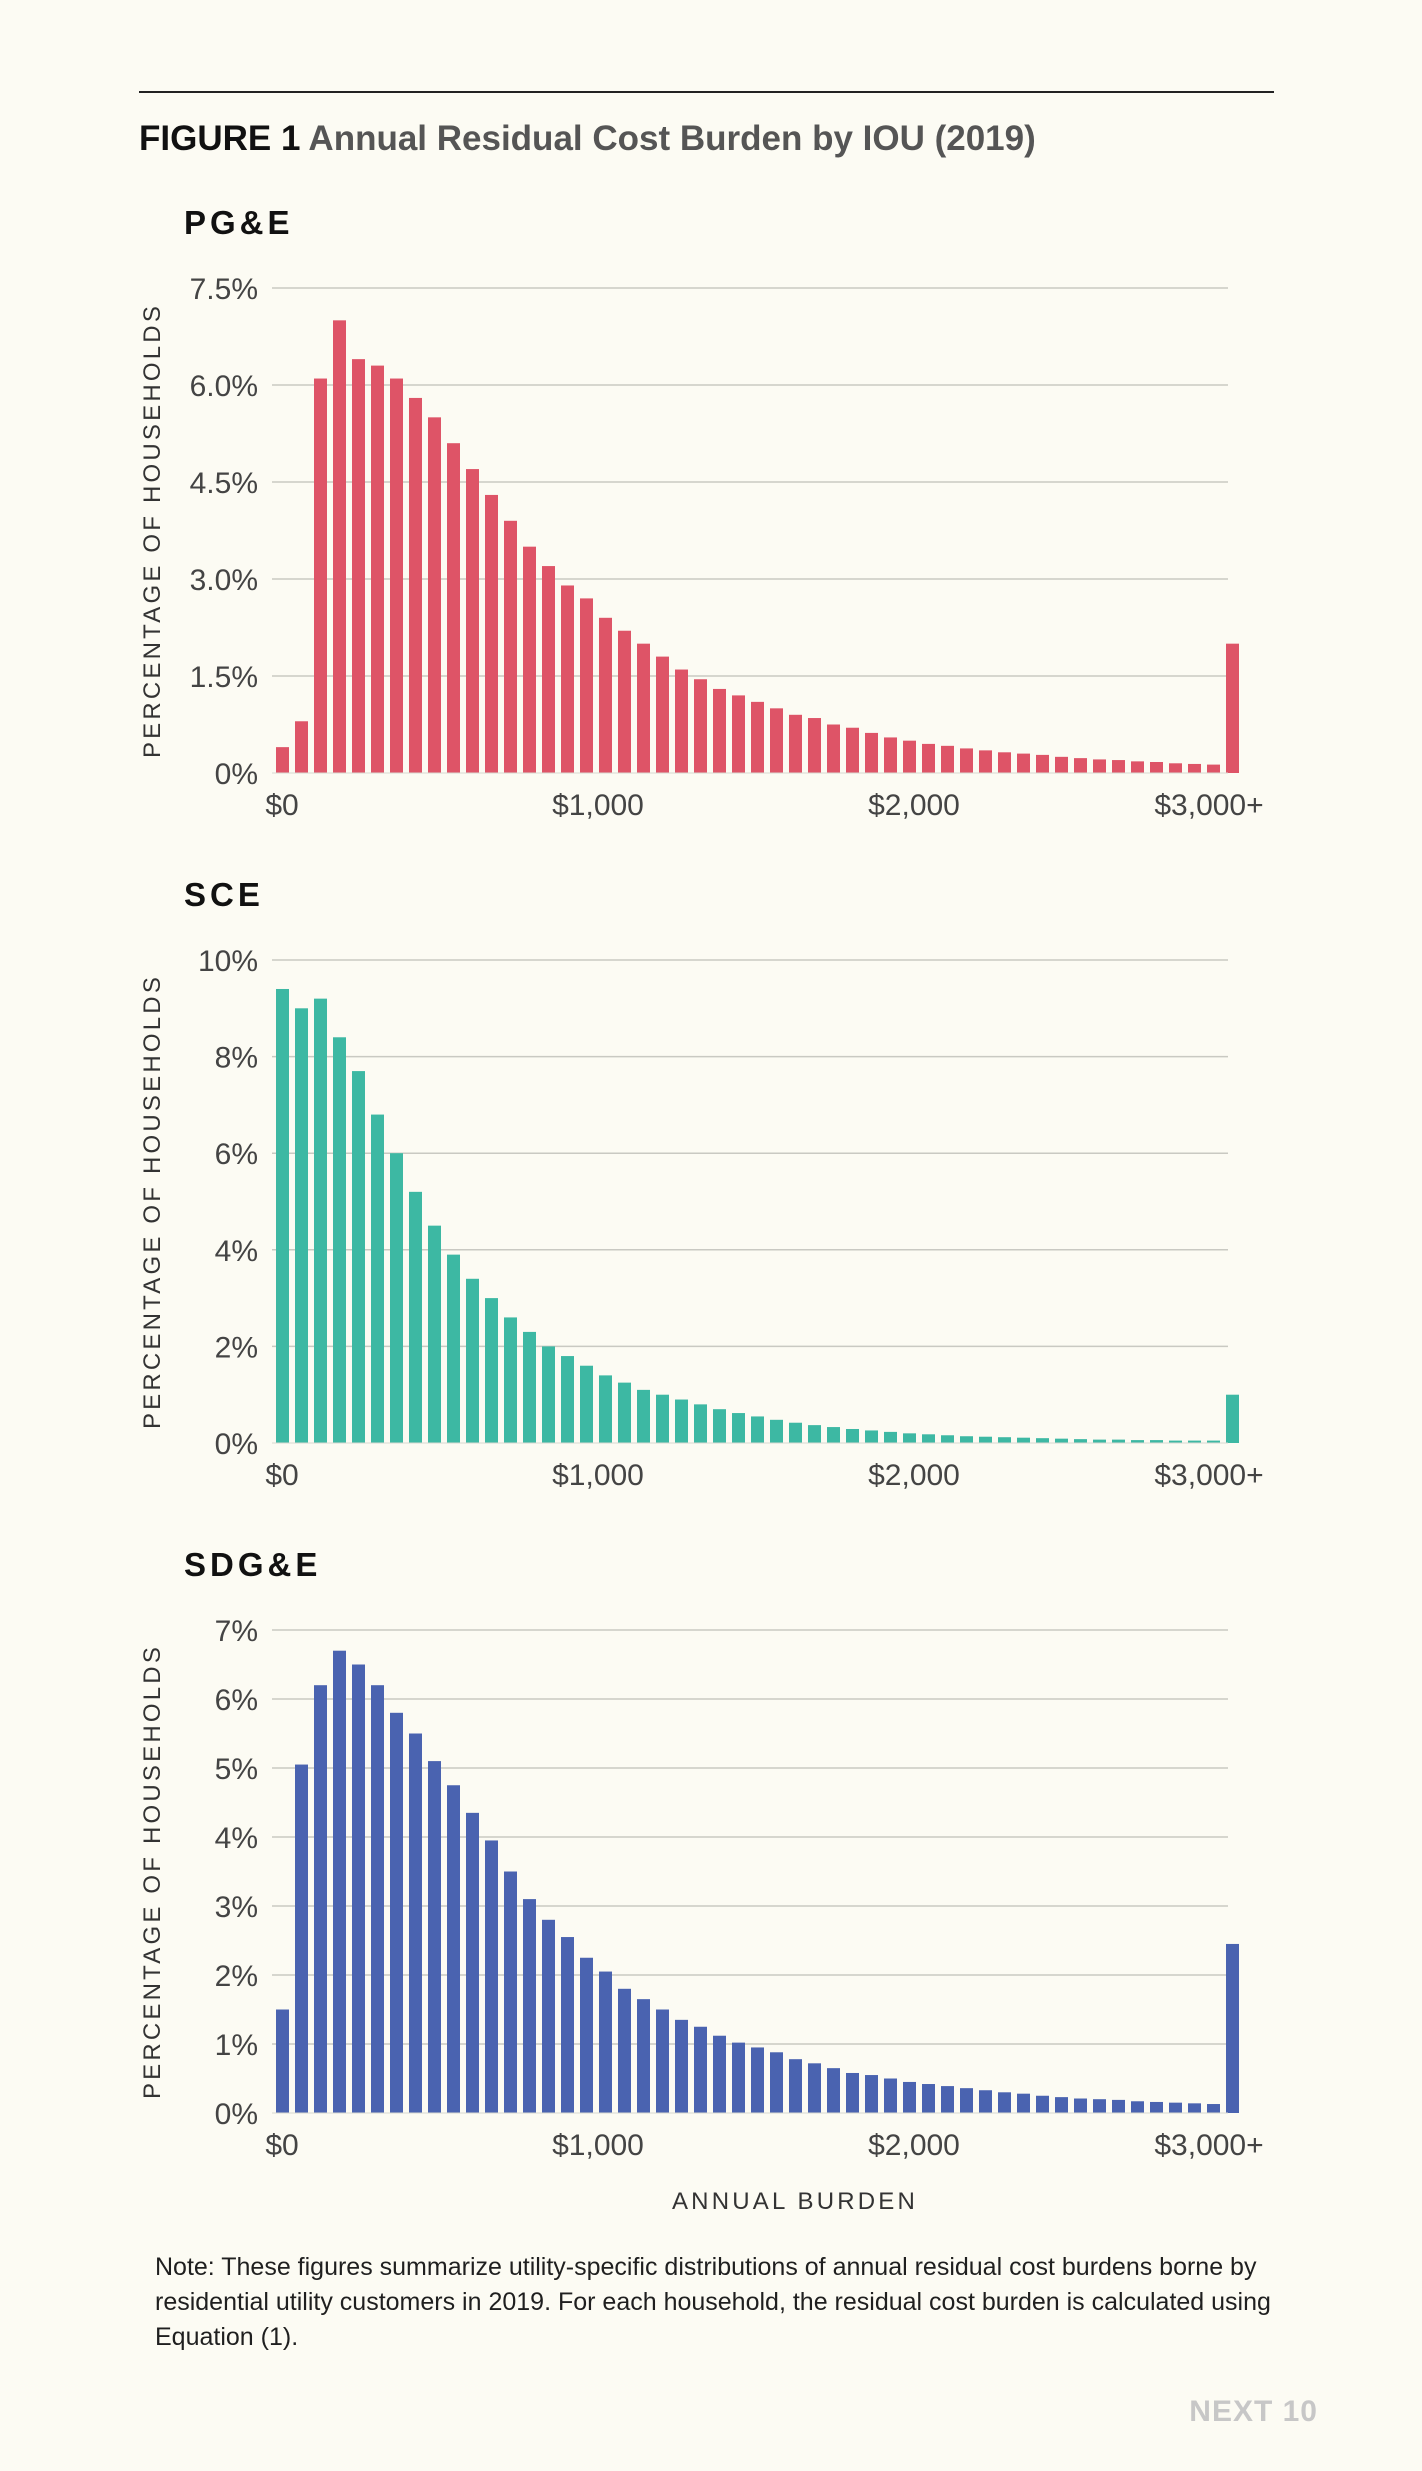  Describe the element at coordinates (228, 961) in the screenshot. I see `y-tick-label: 10%` at that location.